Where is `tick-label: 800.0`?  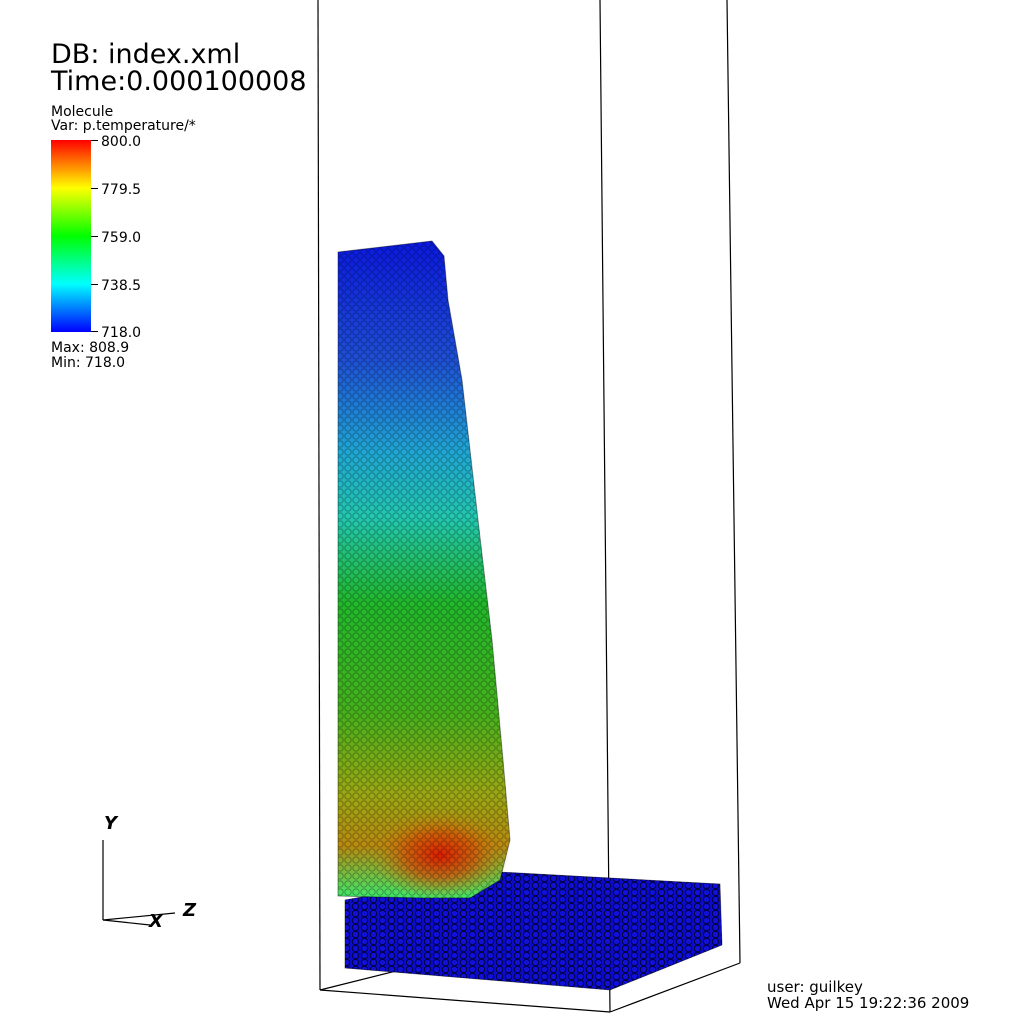
tick-label: 800.0 is located at coordinates (121, 142).